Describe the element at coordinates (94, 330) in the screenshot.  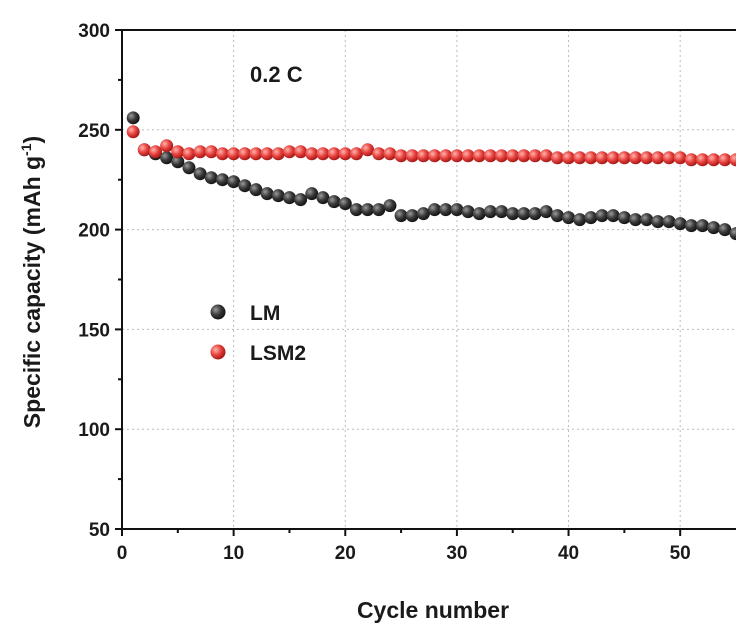
I see `y-tick-label: 150` at that location.